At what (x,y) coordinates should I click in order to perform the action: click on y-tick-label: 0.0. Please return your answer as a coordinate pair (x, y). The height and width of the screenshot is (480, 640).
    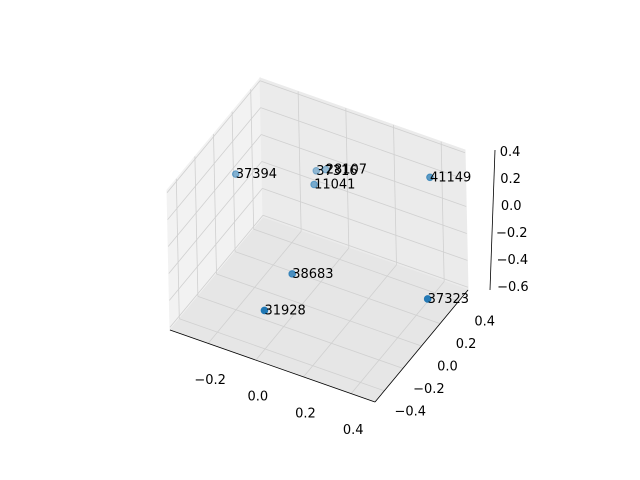
    Looking at the image, I should click on (447, 367).